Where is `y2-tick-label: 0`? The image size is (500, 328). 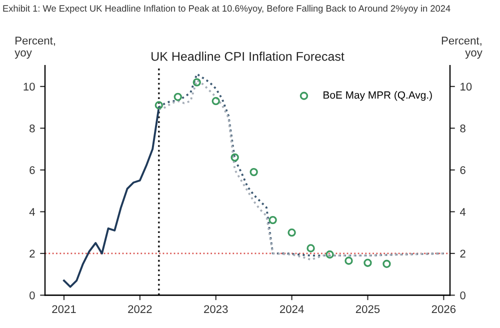
y2-tick-label: 0 is located at coordinates (463, 295).